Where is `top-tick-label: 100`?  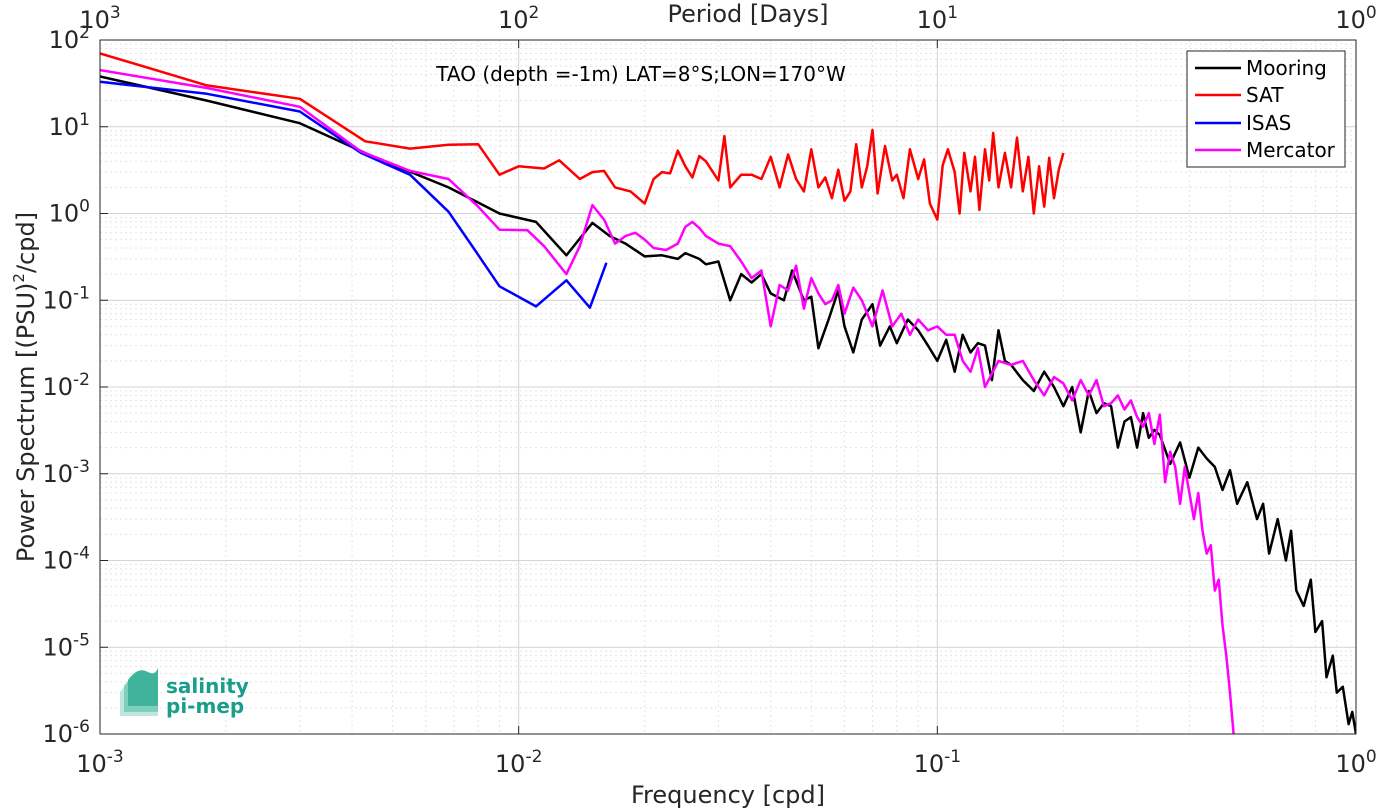 top-tick-label: 100 is located at coordinates (1355, 18).